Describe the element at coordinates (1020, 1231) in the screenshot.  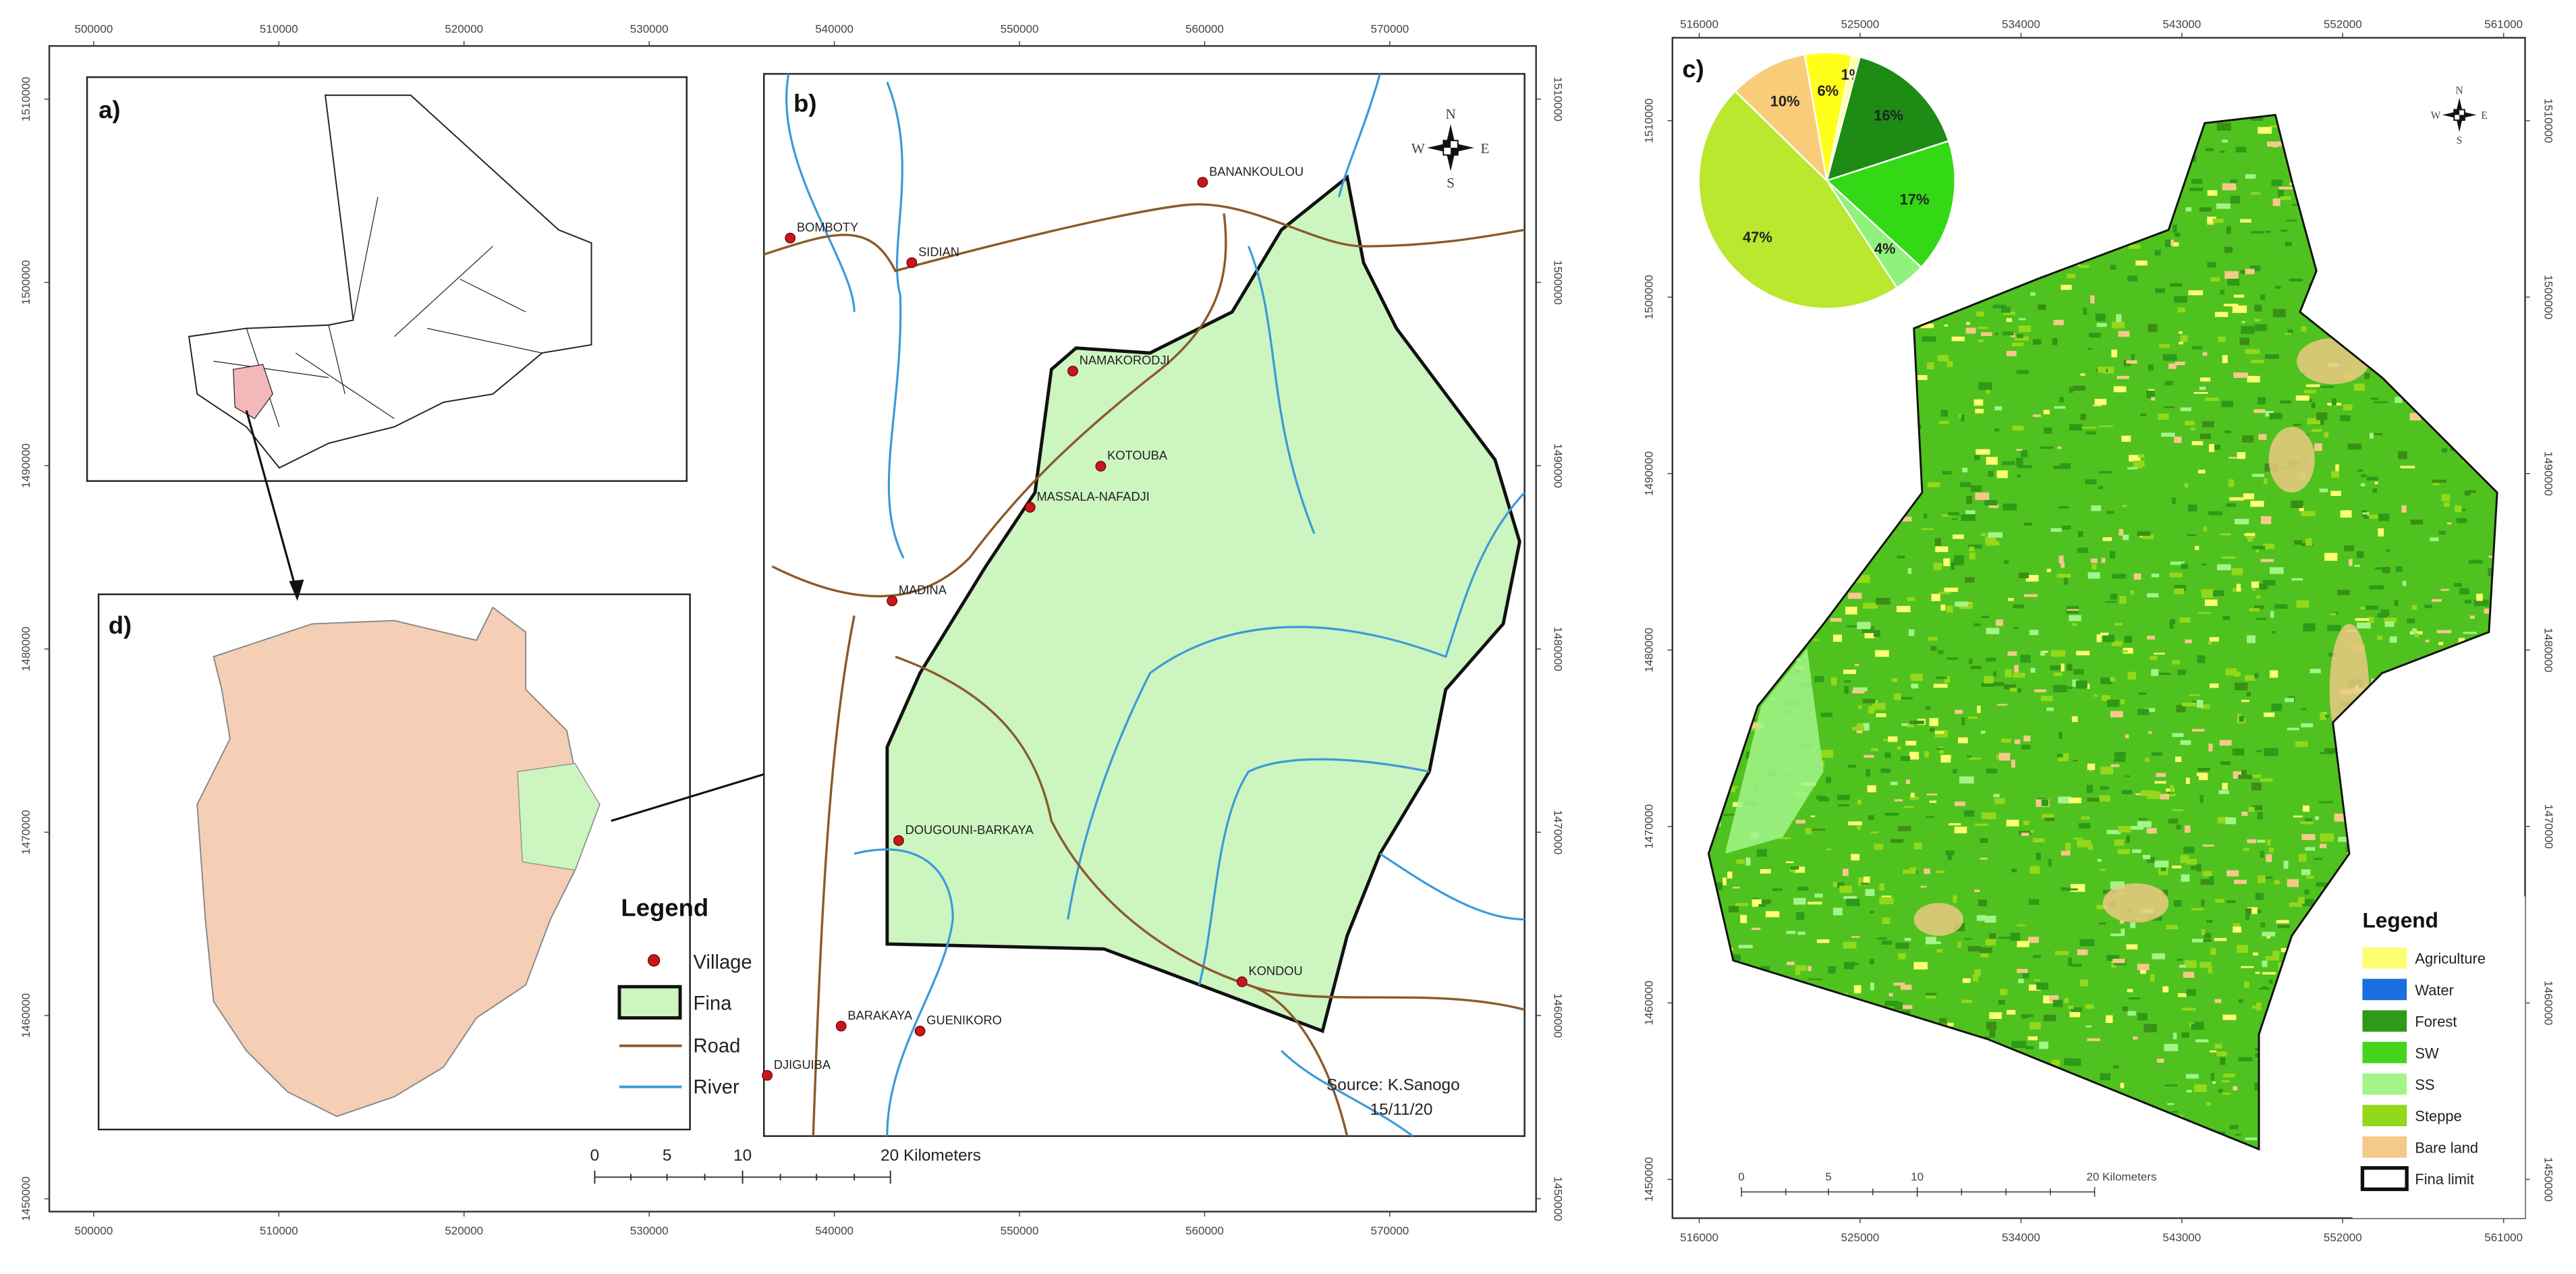
I see `x-tick-label: 550000` at that location.